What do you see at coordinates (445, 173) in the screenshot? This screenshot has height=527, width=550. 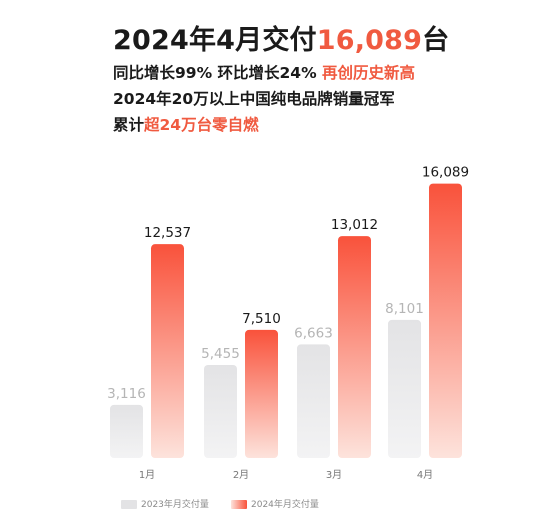 I see `value-label-2024-4: 16,089` at bounding box center [445, 173].